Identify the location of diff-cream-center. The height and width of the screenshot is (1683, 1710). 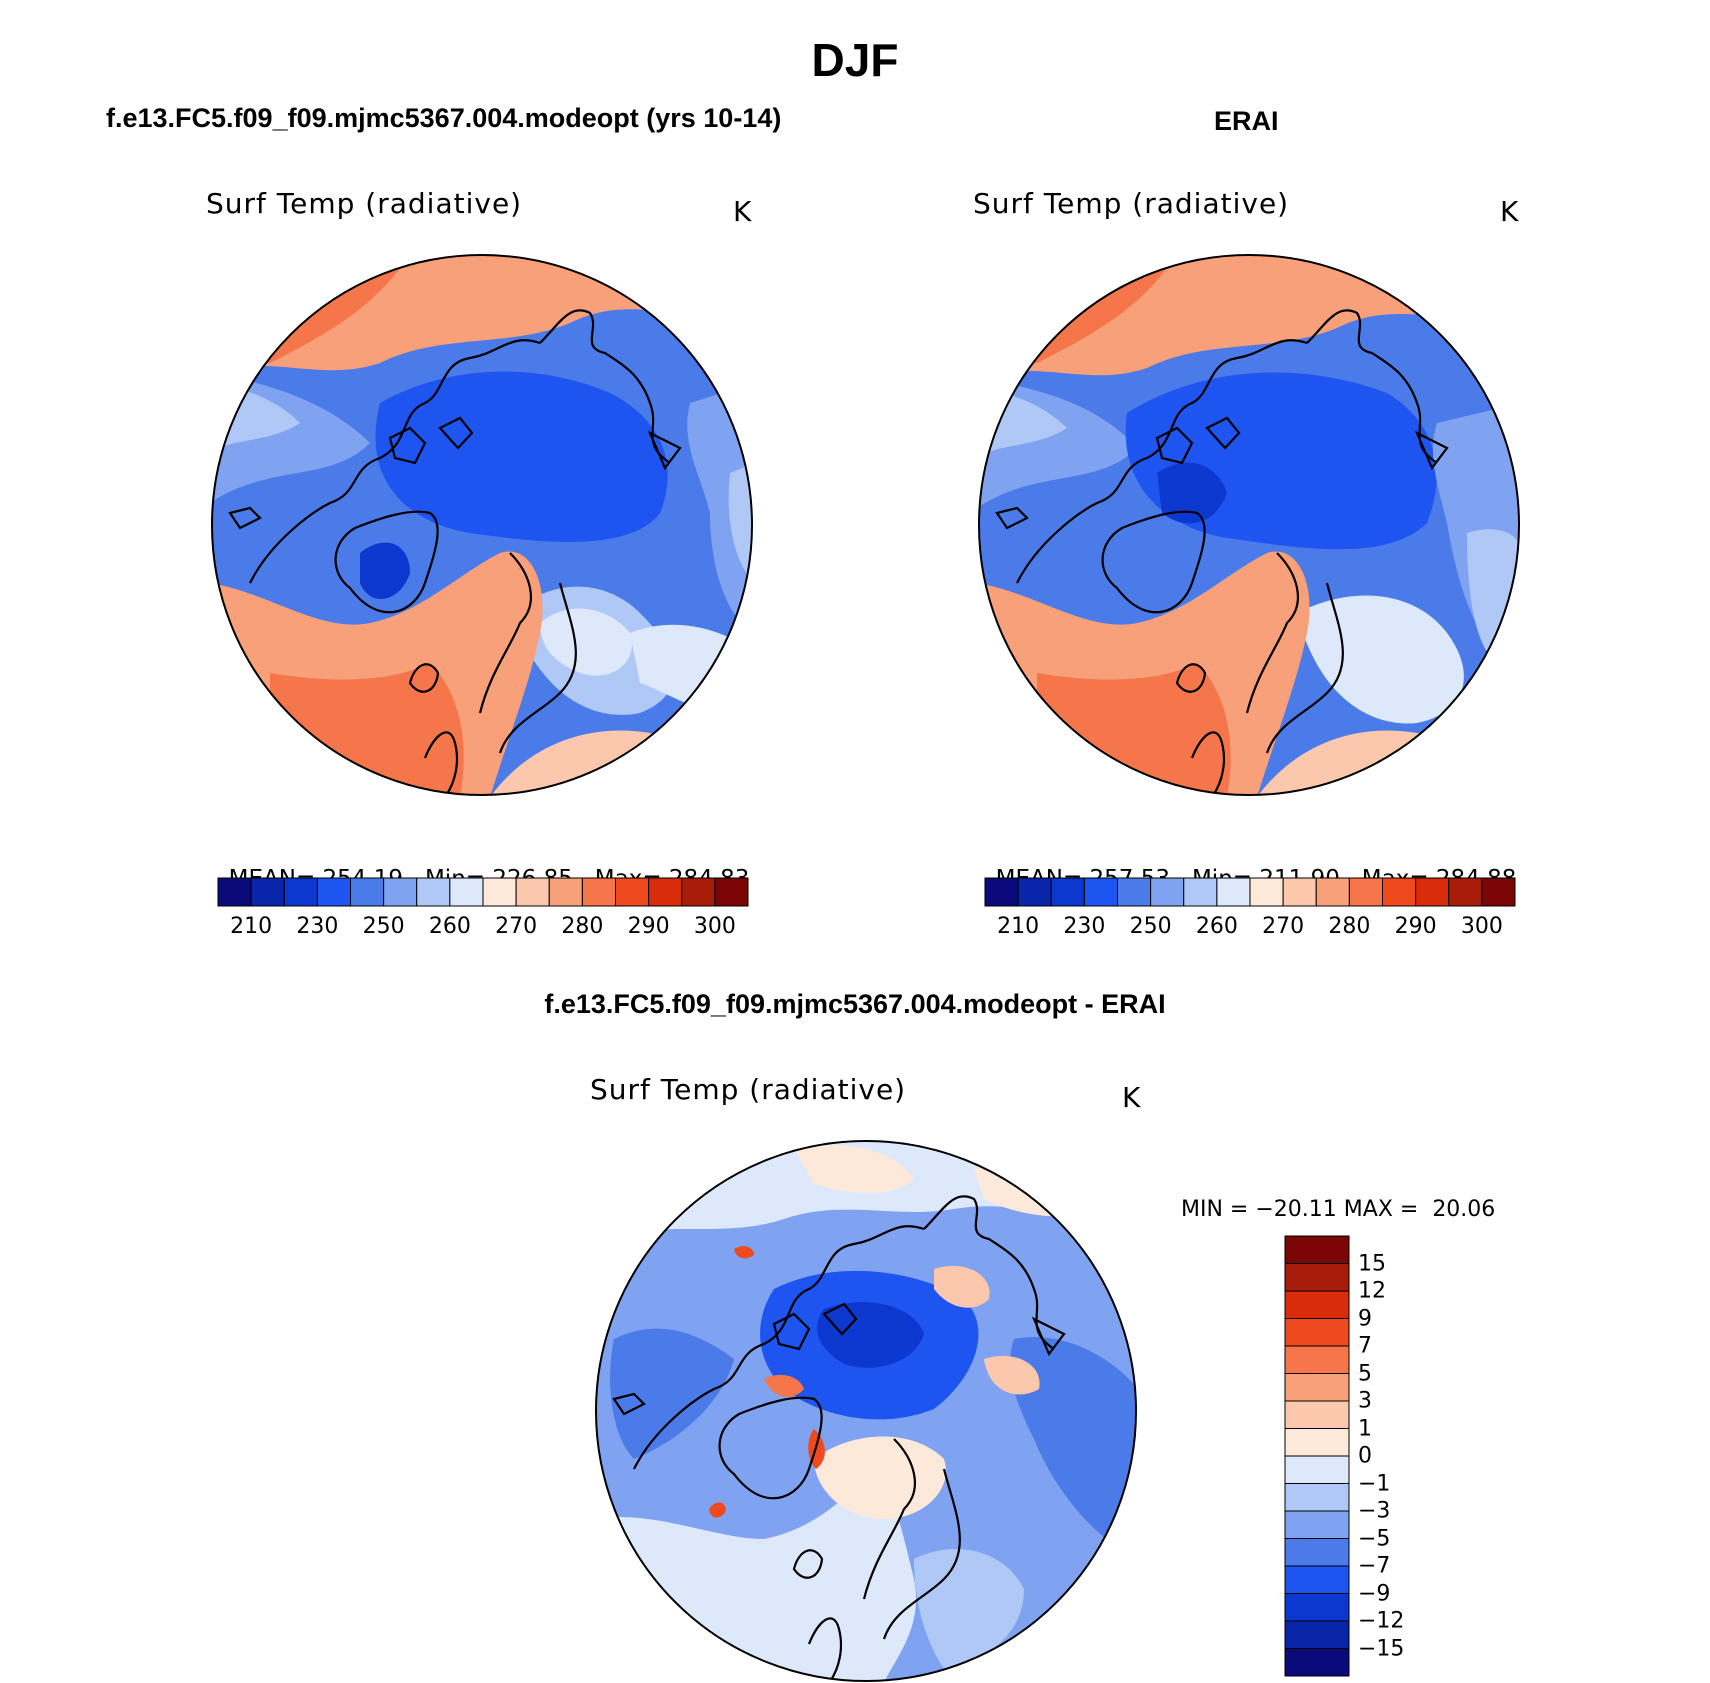
(880, 1477).